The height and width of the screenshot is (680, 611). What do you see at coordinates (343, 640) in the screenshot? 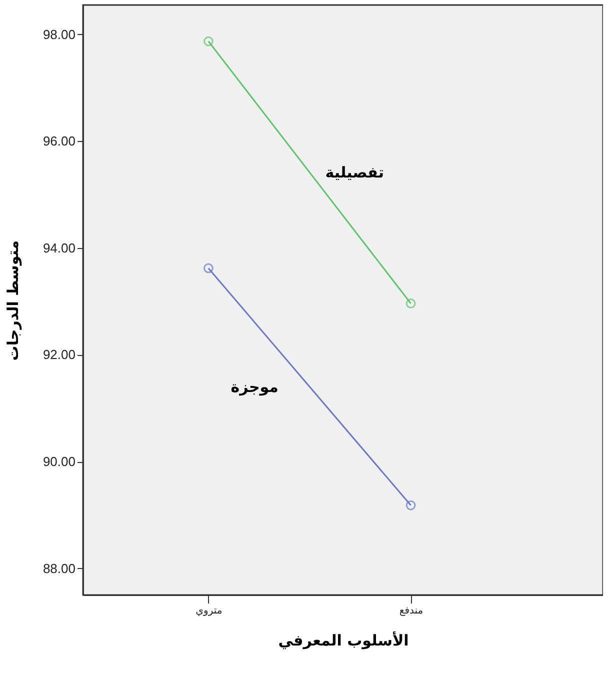
I see `x-axis-title: الأسلوب المعرفي` at bounding box center [343, 640].